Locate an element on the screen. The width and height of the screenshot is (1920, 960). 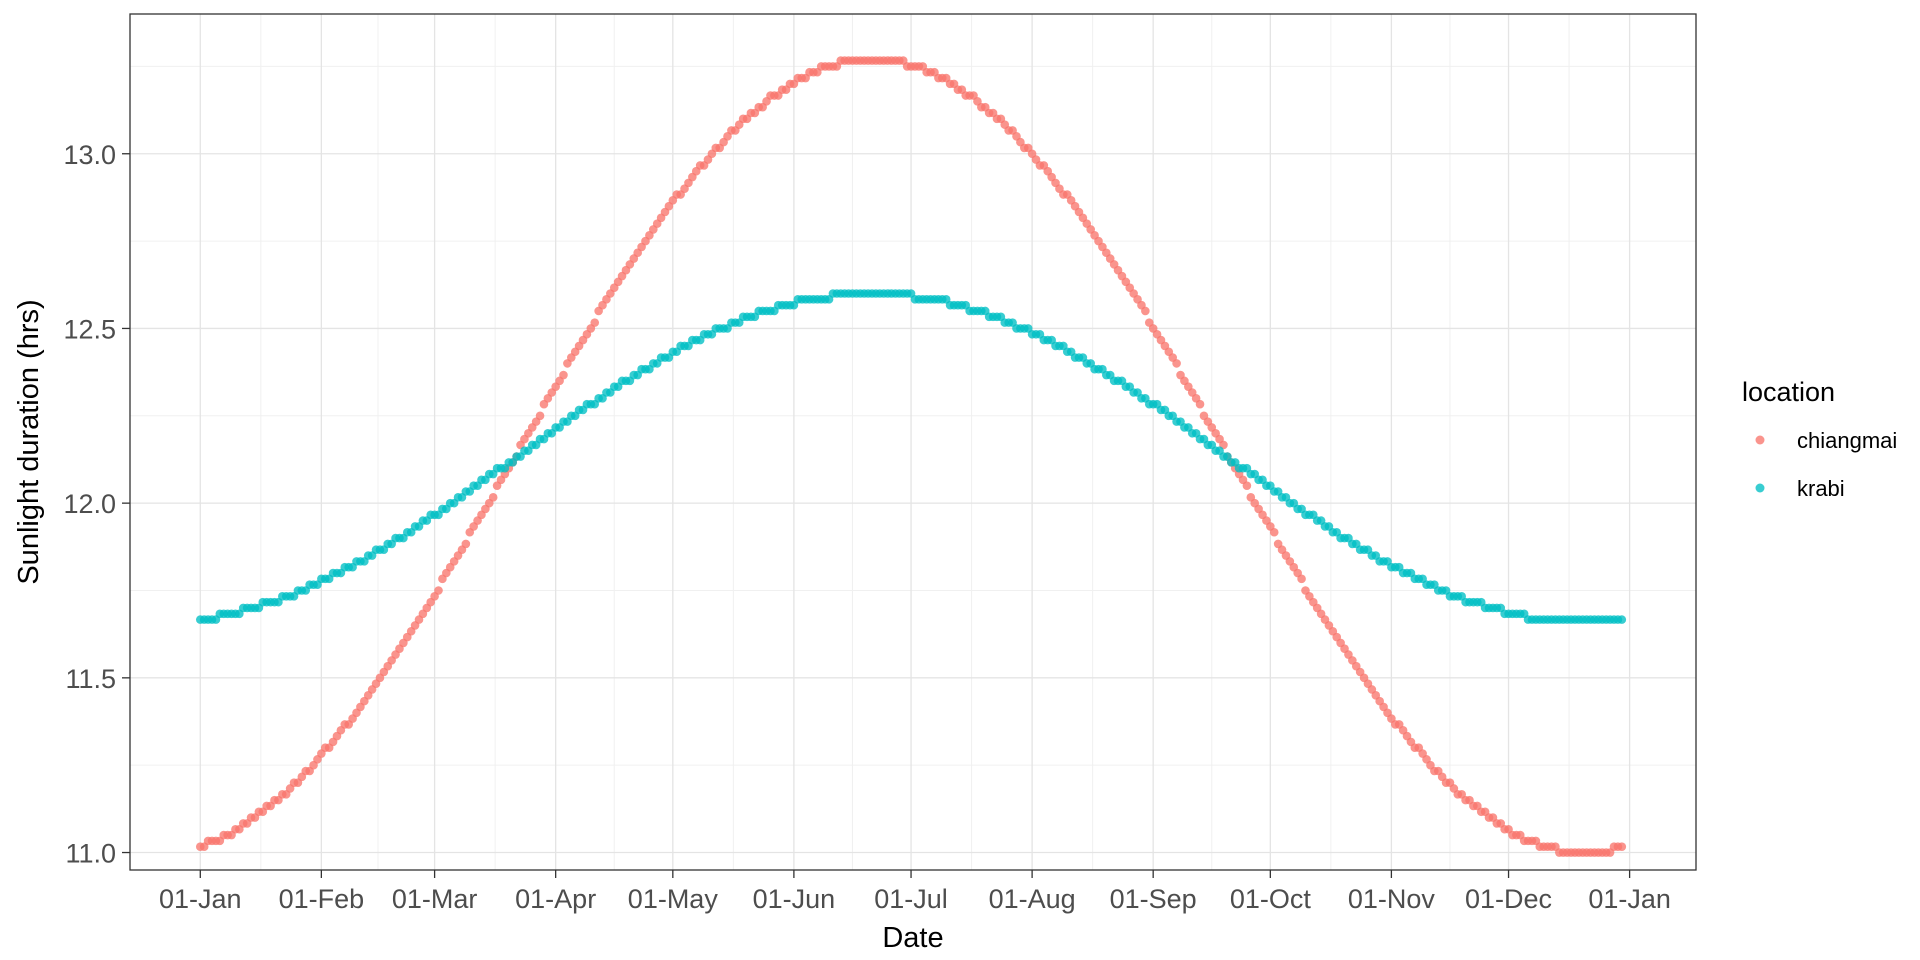
legend-label-chiangmai: chiangmai is located at coordinates (1847, 440).